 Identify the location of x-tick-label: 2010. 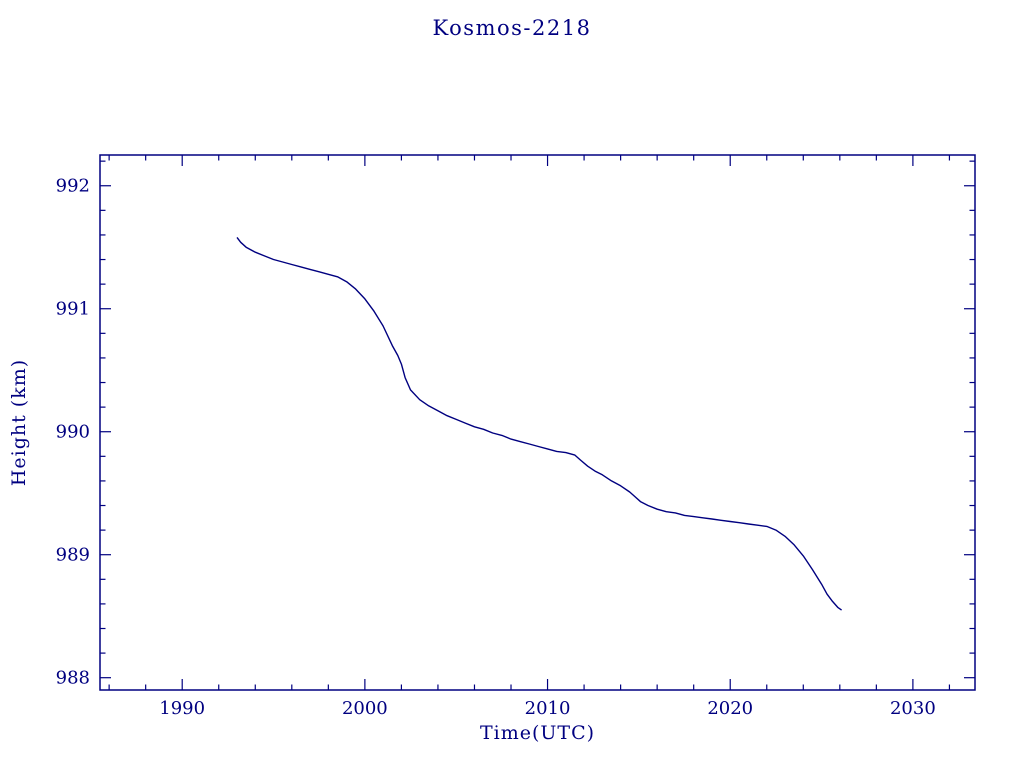
(548, 708).